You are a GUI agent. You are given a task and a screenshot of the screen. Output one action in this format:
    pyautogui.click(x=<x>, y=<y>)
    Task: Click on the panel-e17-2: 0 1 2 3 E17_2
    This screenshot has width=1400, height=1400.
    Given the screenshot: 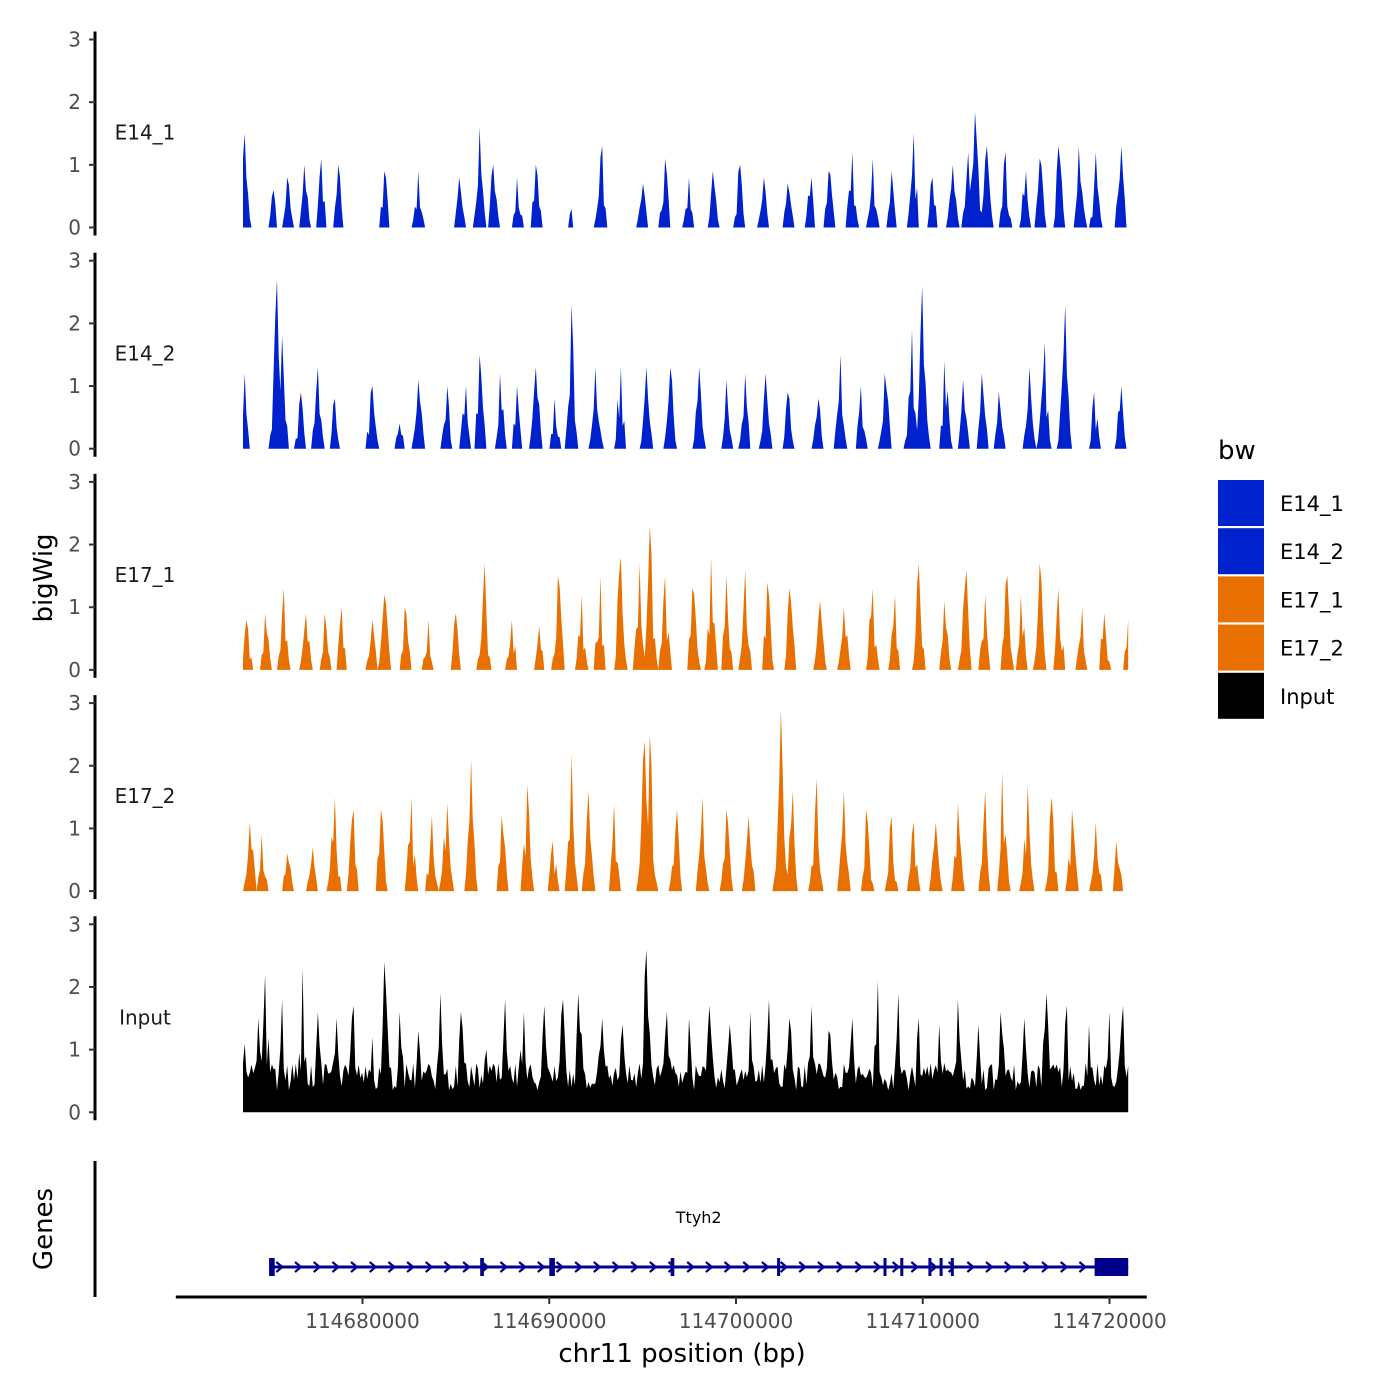 What is the action you would take?
    pyautogui.click(x=598, y=797)
    